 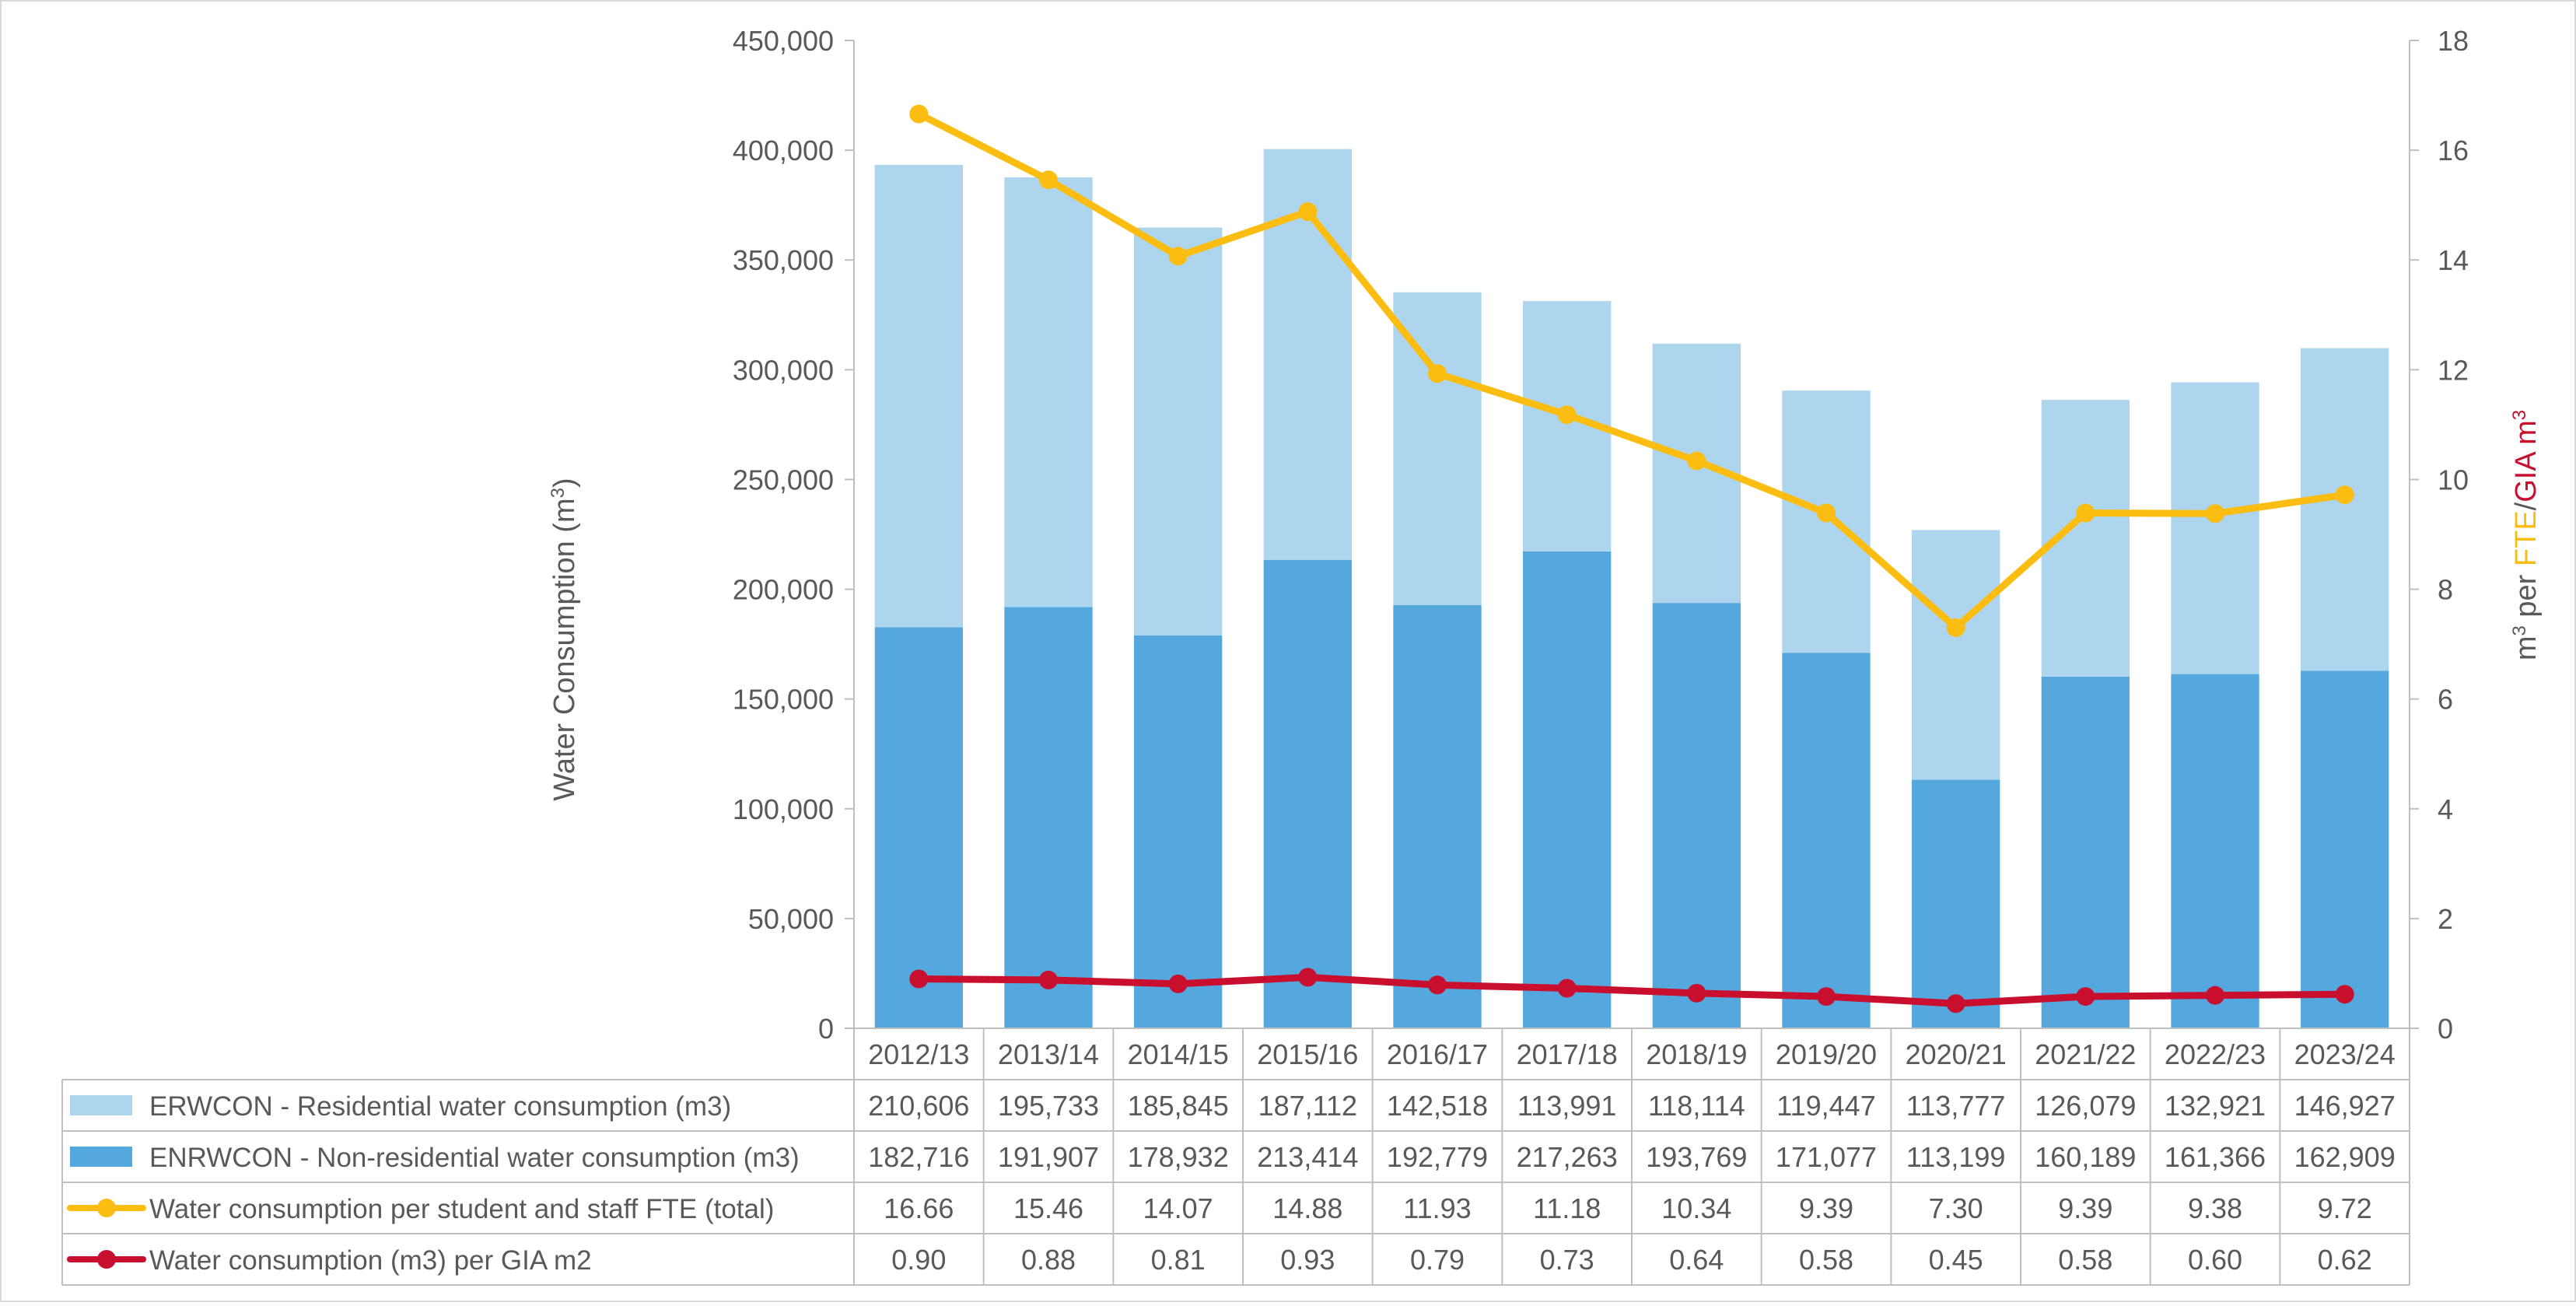 I want to click on bar-nonresidential-2023/24, so click(x=2345, y=849).